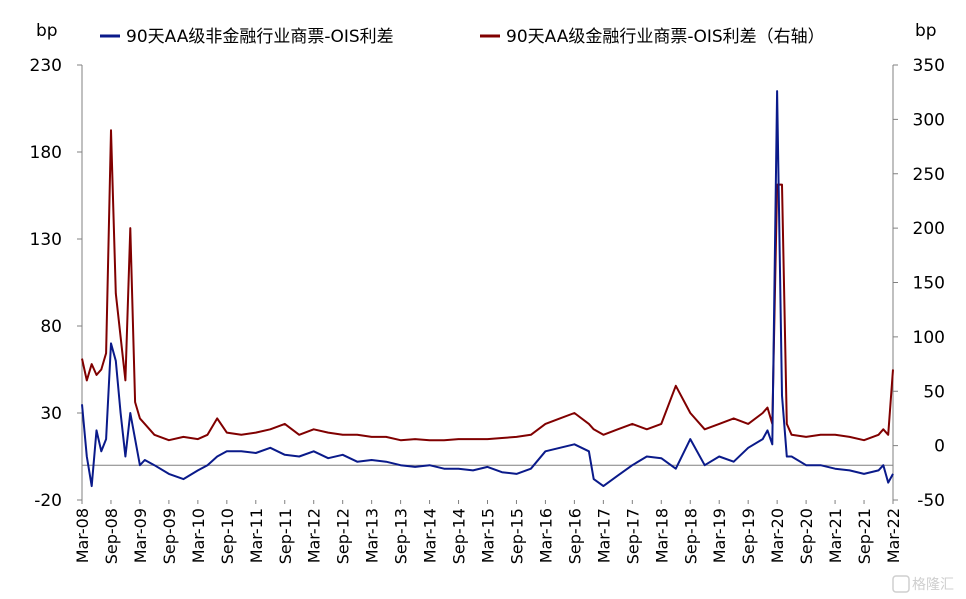  Describe the element at coordinates (48, 501) in the screenshot. I see `left-tick-label: -20` at that location.